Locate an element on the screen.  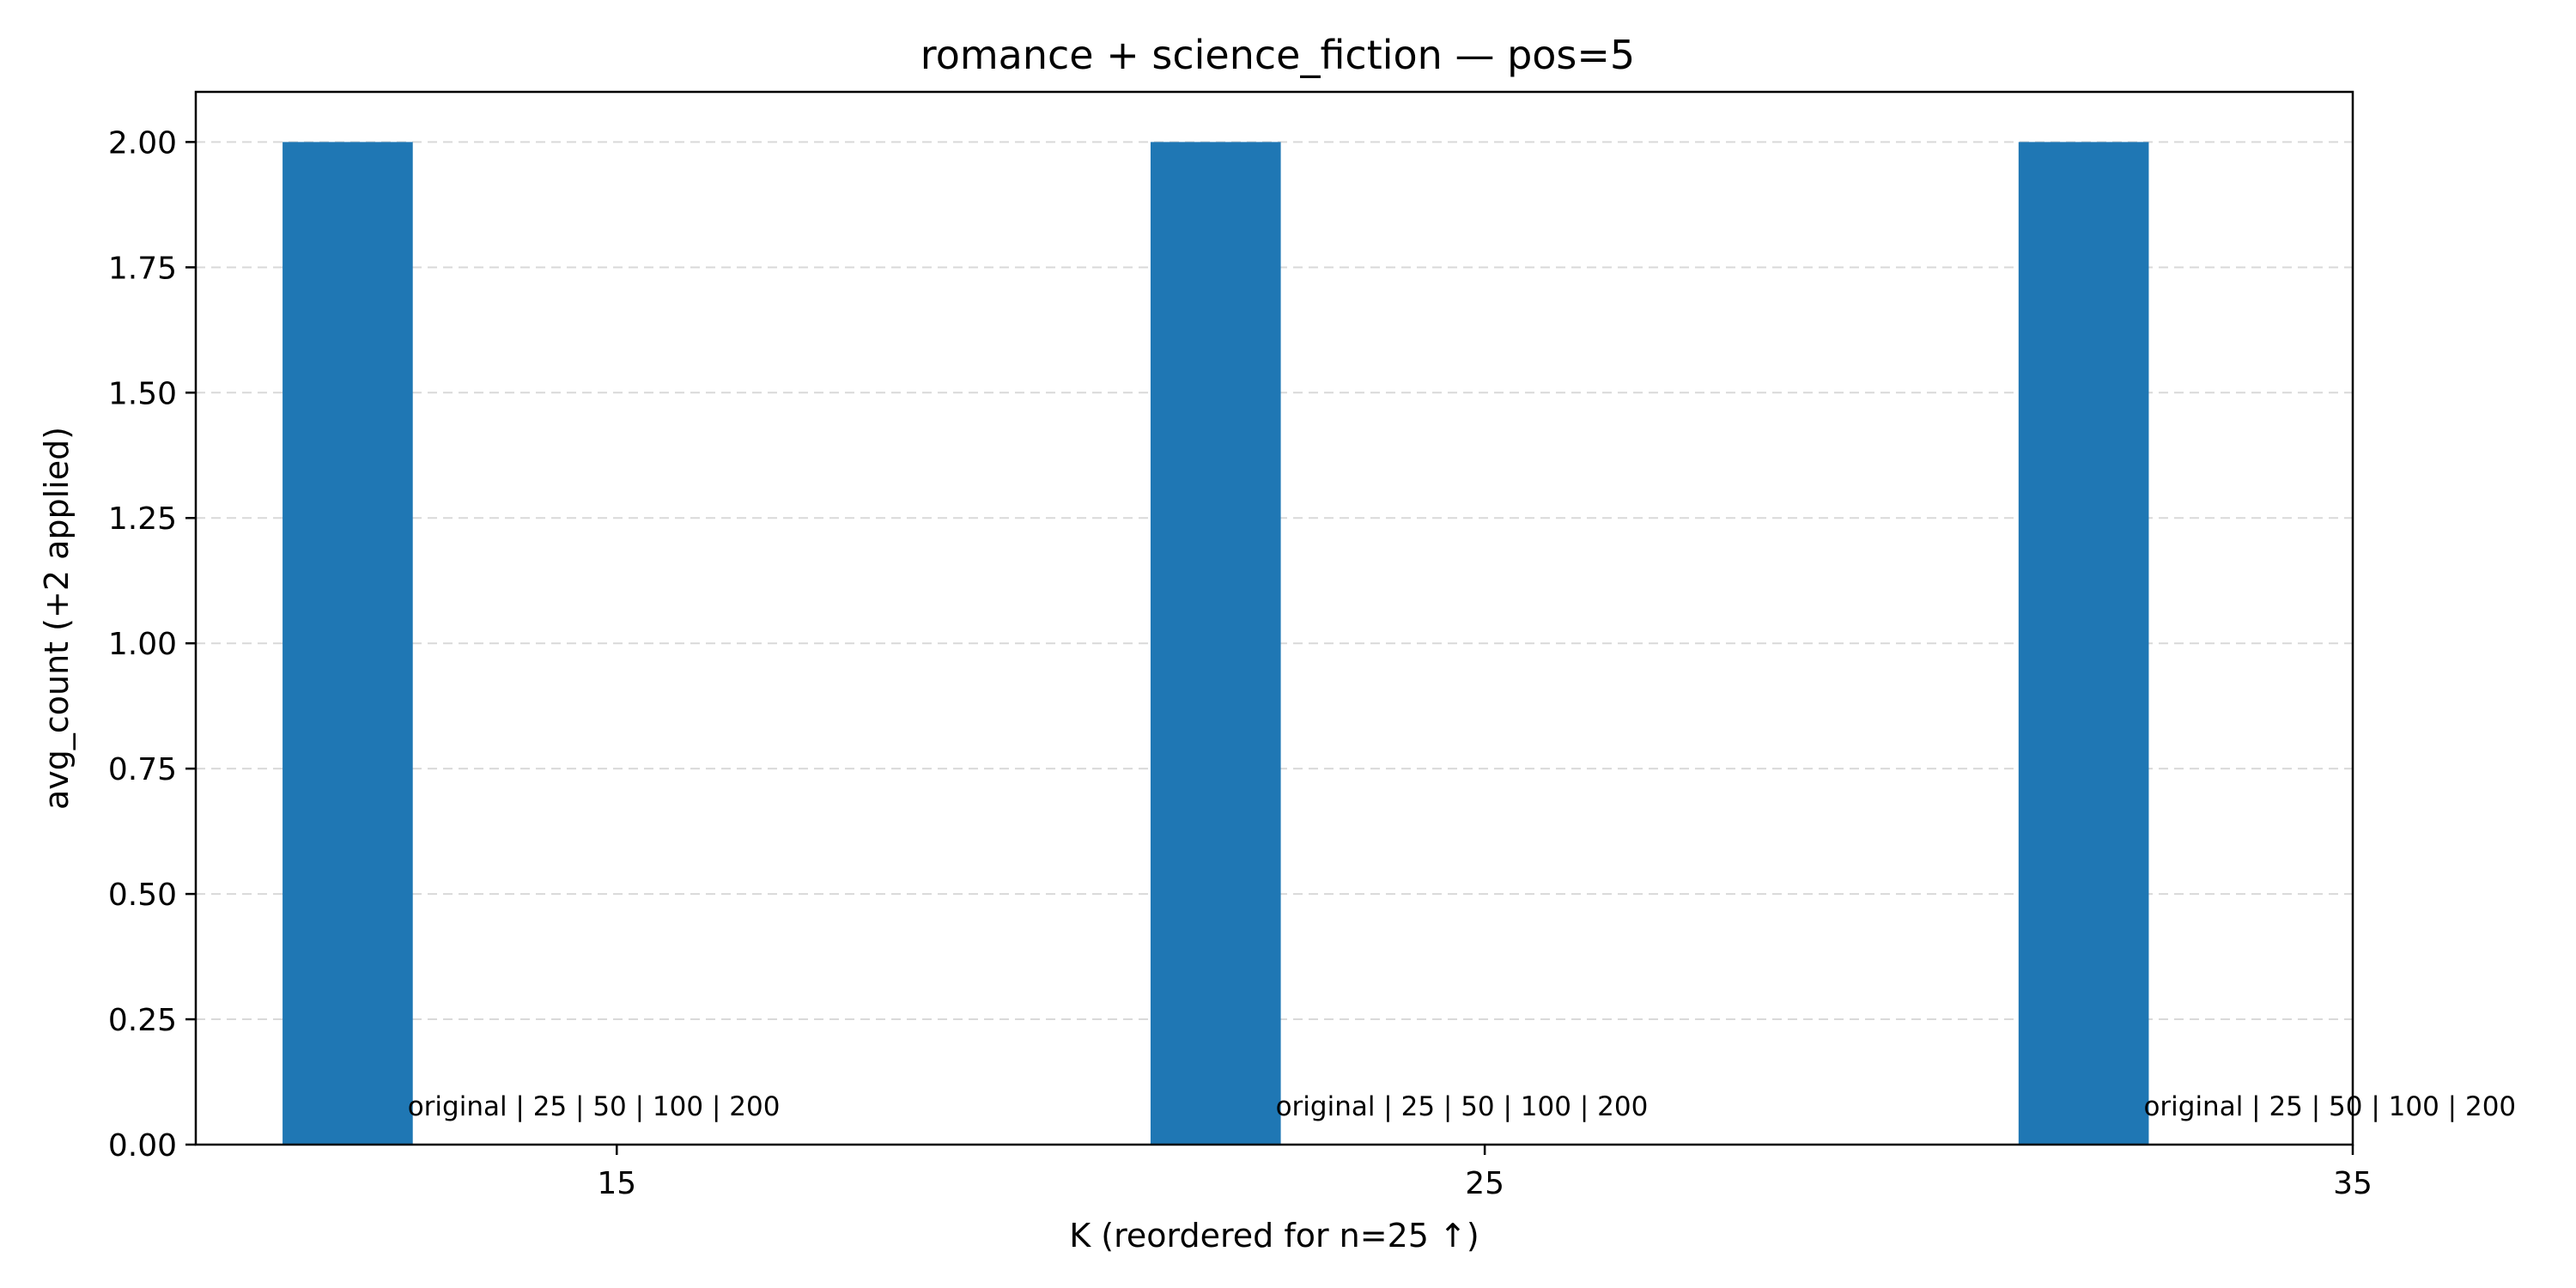
x-tick-label: 25 is located at coordinates (1484, 1184).